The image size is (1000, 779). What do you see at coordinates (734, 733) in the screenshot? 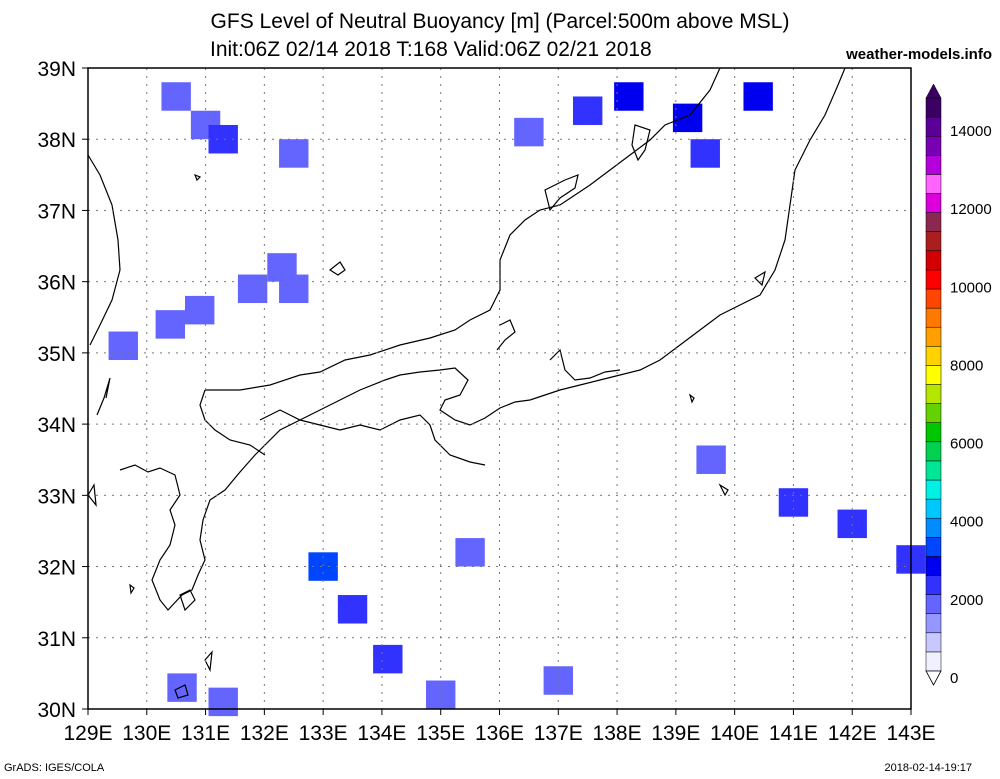
I see `lon-tick-label: 140E` at bounding box center [734, 733].